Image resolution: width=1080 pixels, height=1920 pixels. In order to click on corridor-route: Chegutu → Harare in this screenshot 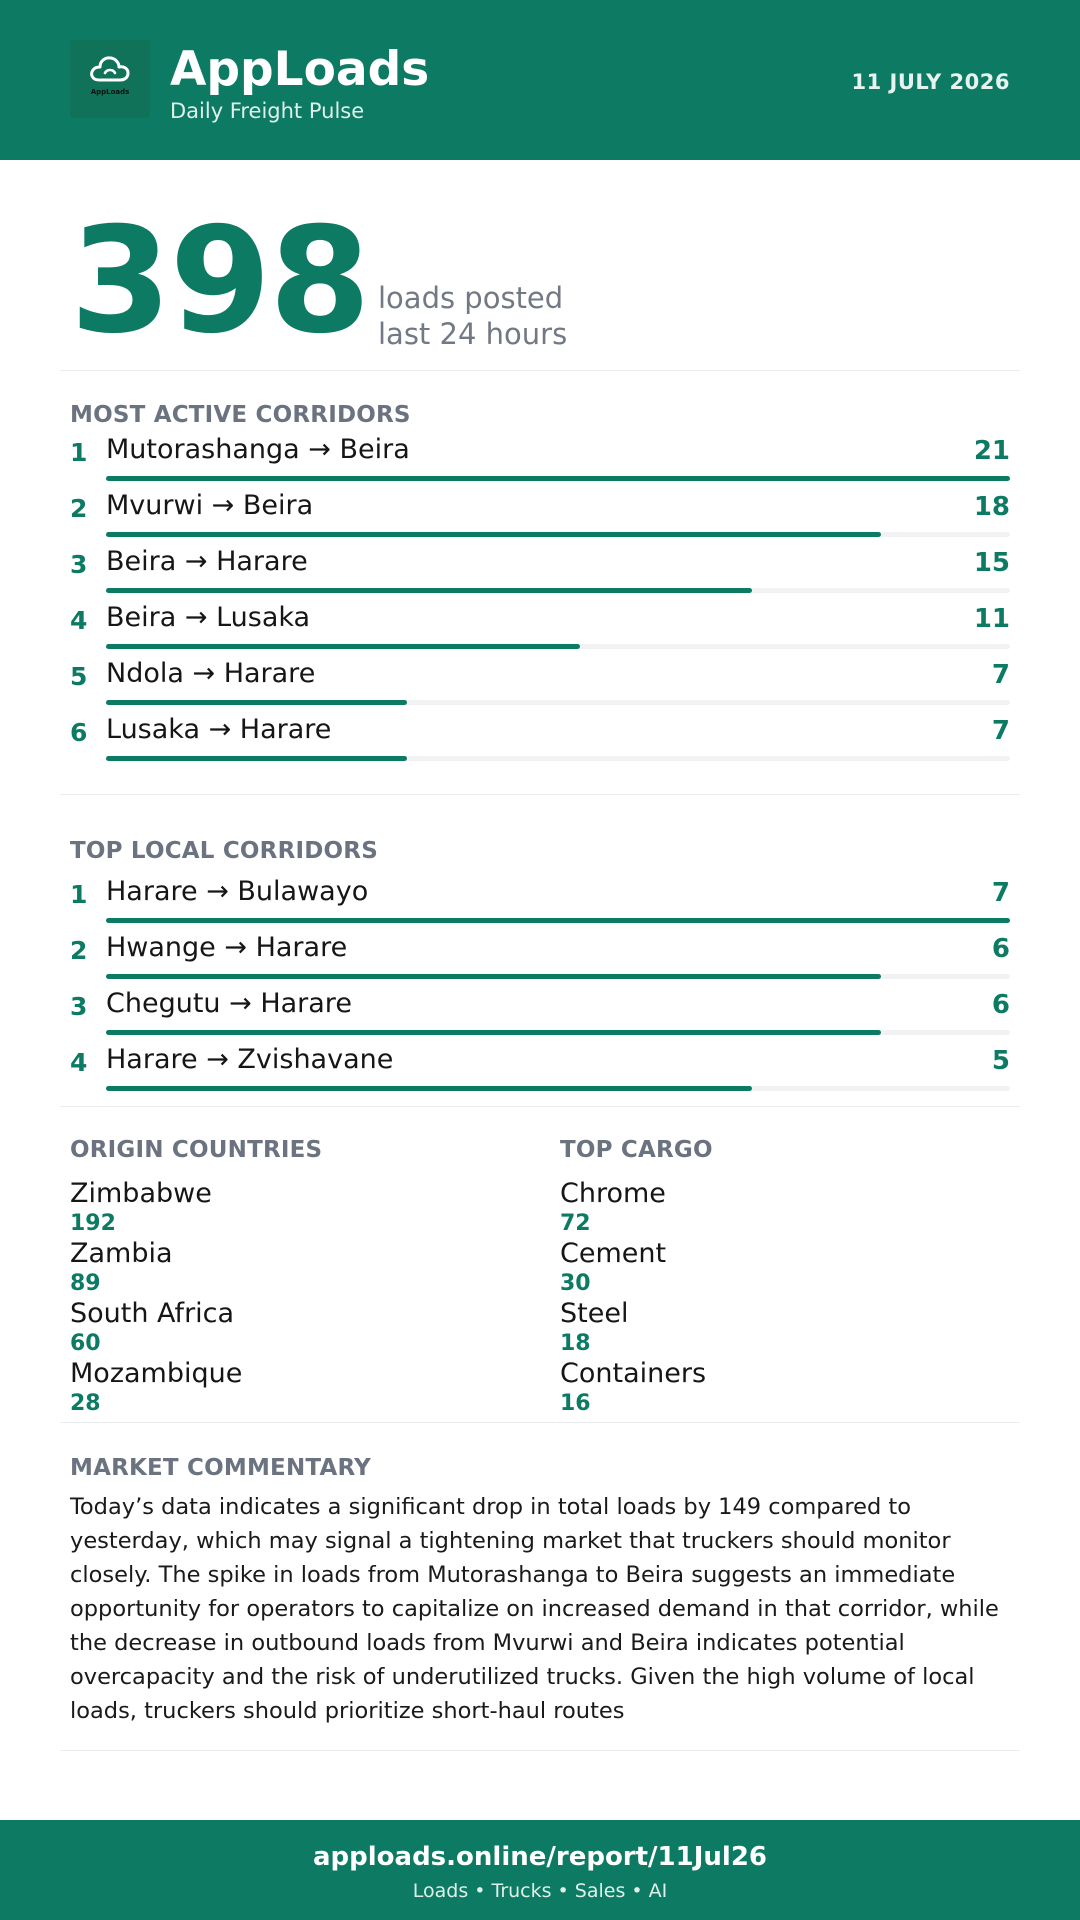, I will do `click(229, 1003)`.